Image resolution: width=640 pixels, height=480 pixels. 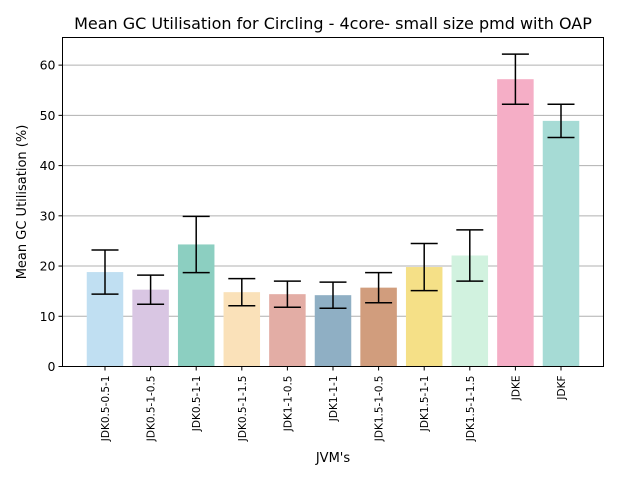 What do you see at coordinates (48, 65) in the screenshot?
I see `y-tick-label: 60` at bounding box center [48, 65].